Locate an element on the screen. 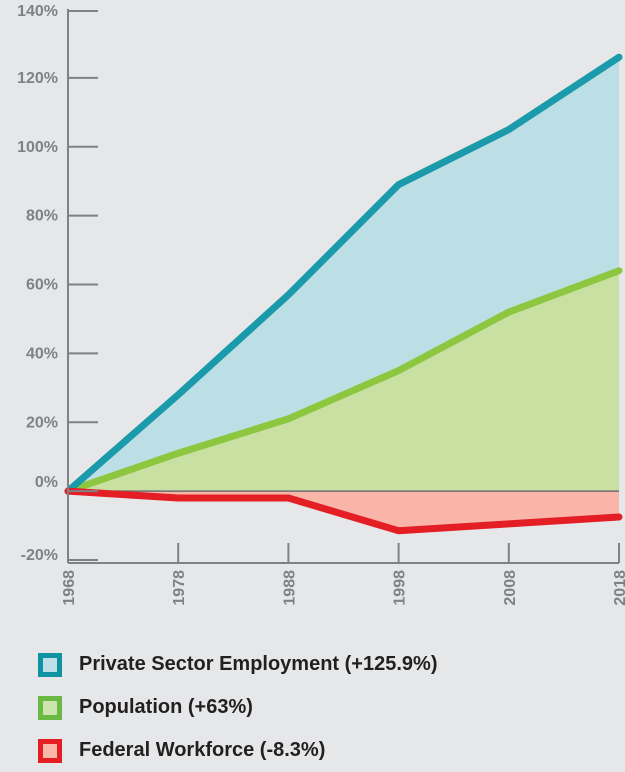 The width and height of the screenshot is (625, 772). y-tick-label-3: 80% is located at coordinates (42, 216).